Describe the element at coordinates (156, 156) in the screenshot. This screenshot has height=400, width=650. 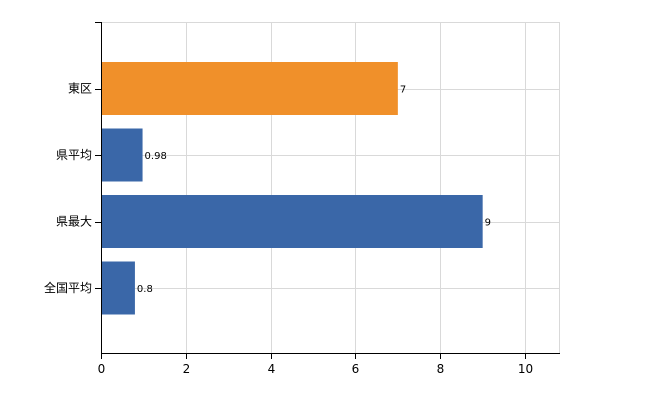
I see `data-label: 0.98` at that location.